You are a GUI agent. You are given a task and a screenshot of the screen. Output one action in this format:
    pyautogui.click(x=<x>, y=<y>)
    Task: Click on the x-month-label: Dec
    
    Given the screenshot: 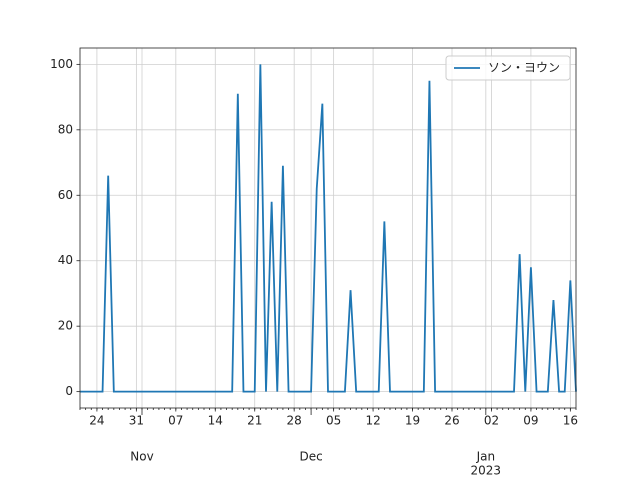 What is the action you would take?
    pyautogui.click(x=310, y=457)
    